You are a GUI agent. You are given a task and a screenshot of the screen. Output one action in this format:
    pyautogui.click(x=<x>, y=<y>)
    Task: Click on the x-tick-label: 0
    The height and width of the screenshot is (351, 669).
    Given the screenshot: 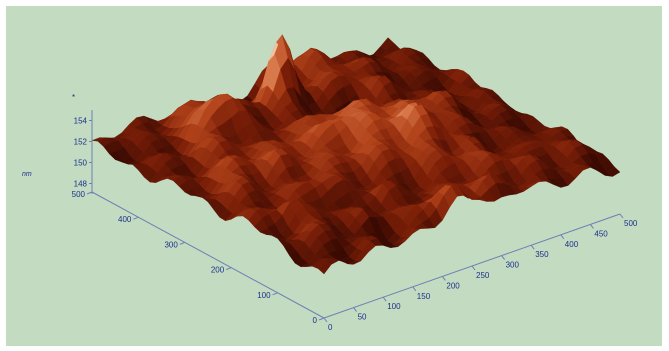 What is the action you would take?
    pyautogui.click(x=330, y=327)
    